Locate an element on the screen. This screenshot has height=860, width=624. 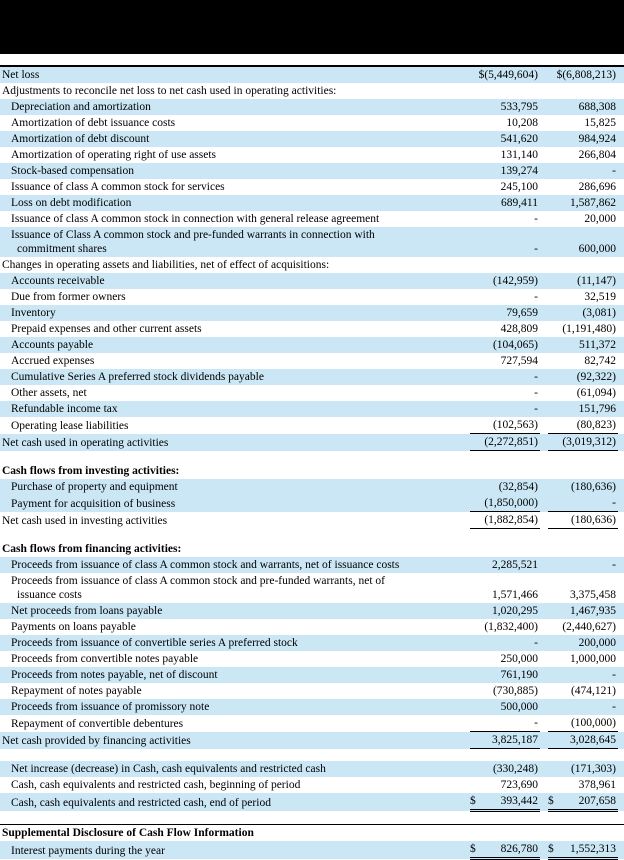
amount-cell-year2: 984,924 is located at coordinates (597, 139).